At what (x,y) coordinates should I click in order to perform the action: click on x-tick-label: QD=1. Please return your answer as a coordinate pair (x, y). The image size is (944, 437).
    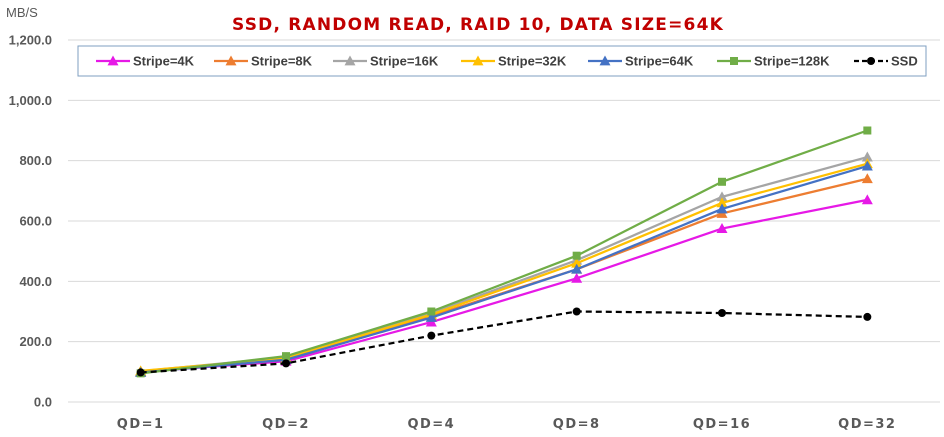
    Looking at the image, I should click on (141, 424).